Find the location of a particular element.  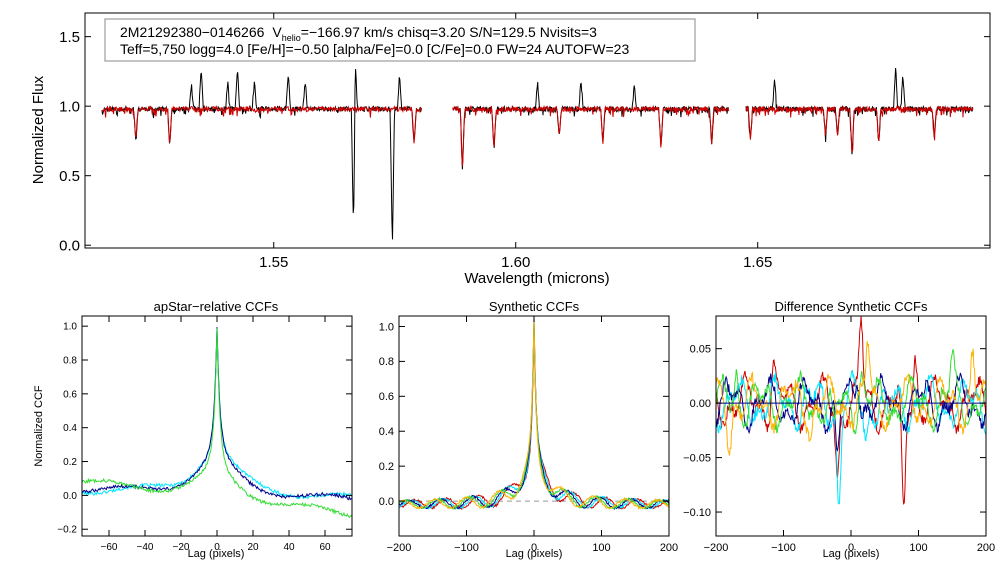

apstar-ccf-y-tick-label: 0.2 is located at coordinates (70, 462).